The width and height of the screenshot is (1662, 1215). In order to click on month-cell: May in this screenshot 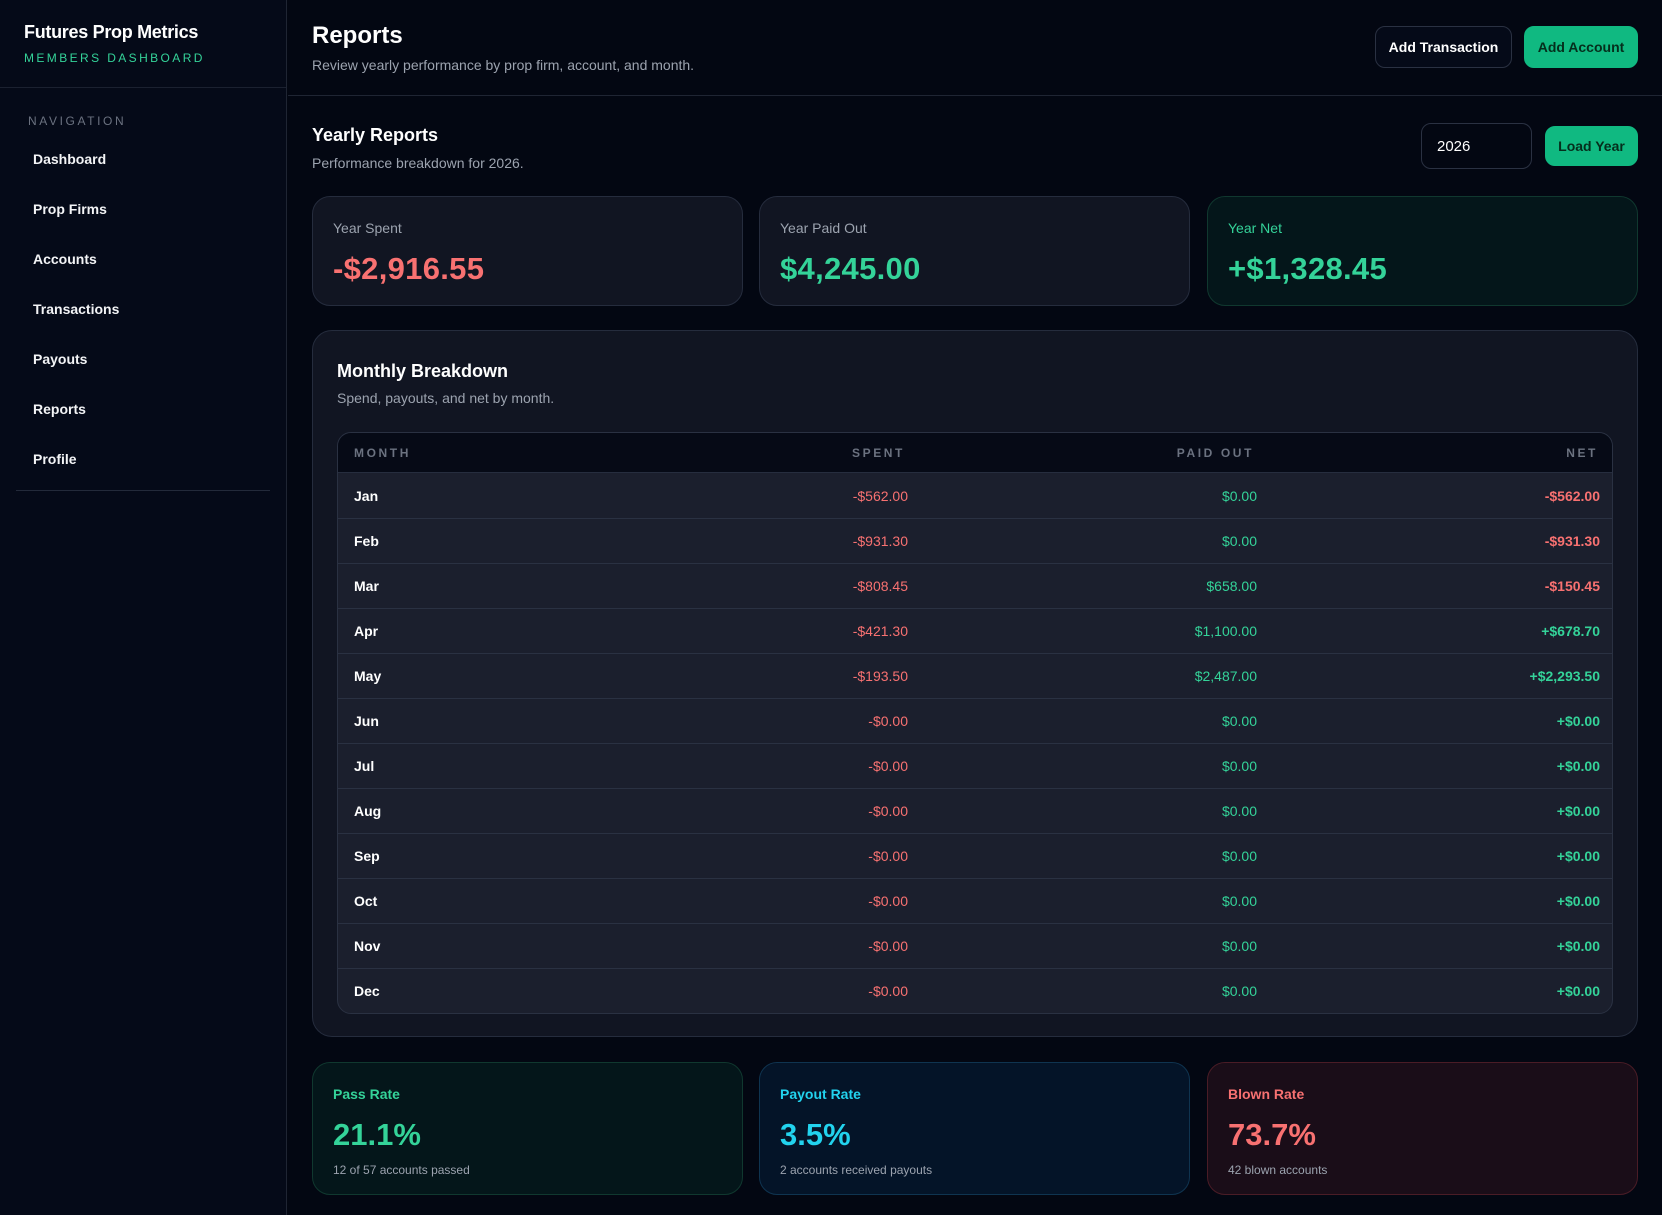, I will do `click(368, 676)`.